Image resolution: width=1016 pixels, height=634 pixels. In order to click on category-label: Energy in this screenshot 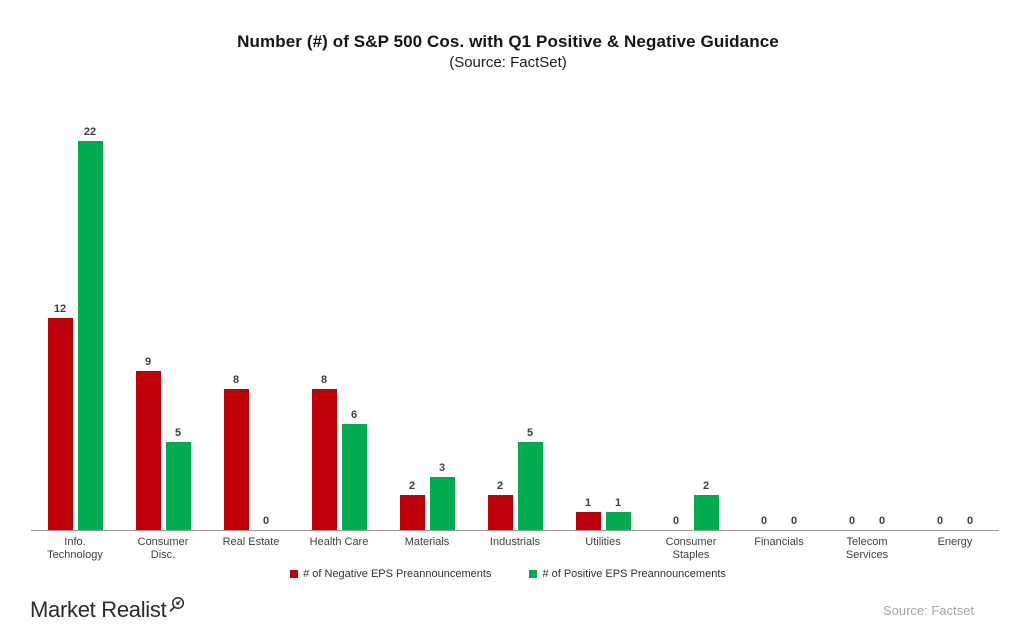, I will do `click(955, 542)`.